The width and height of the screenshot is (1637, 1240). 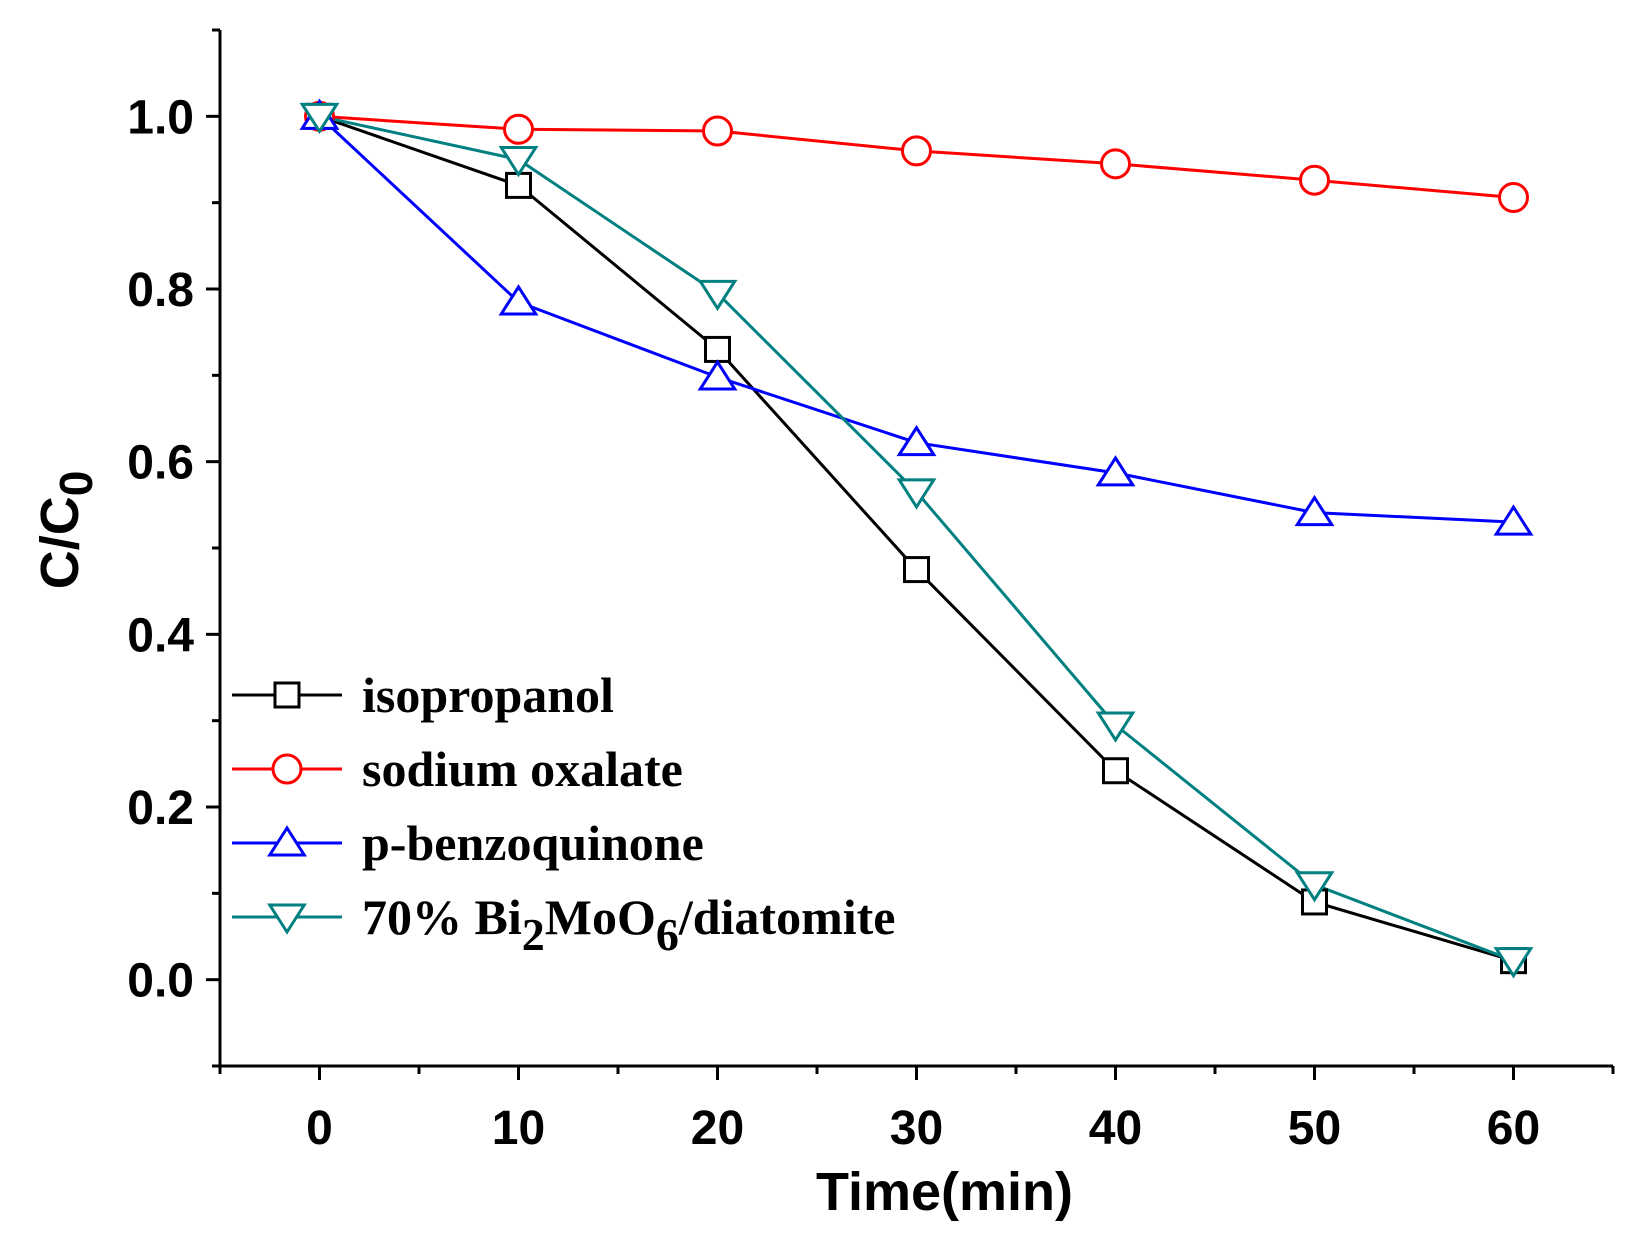 What do you see at coordinates (1115, 1128) in the screenshot?
I see `x-tick-label: 40` at bounding box center [1115, 1128].